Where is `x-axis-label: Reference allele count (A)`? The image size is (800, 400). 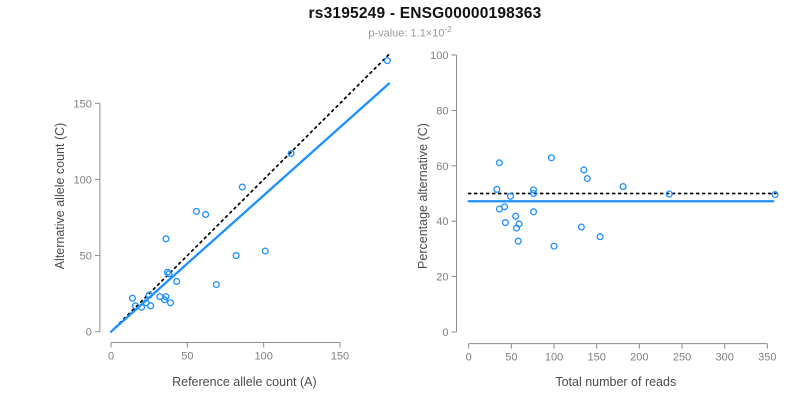 x-axis-label: Reference allele count (A) is located at coordinates (244, 382).